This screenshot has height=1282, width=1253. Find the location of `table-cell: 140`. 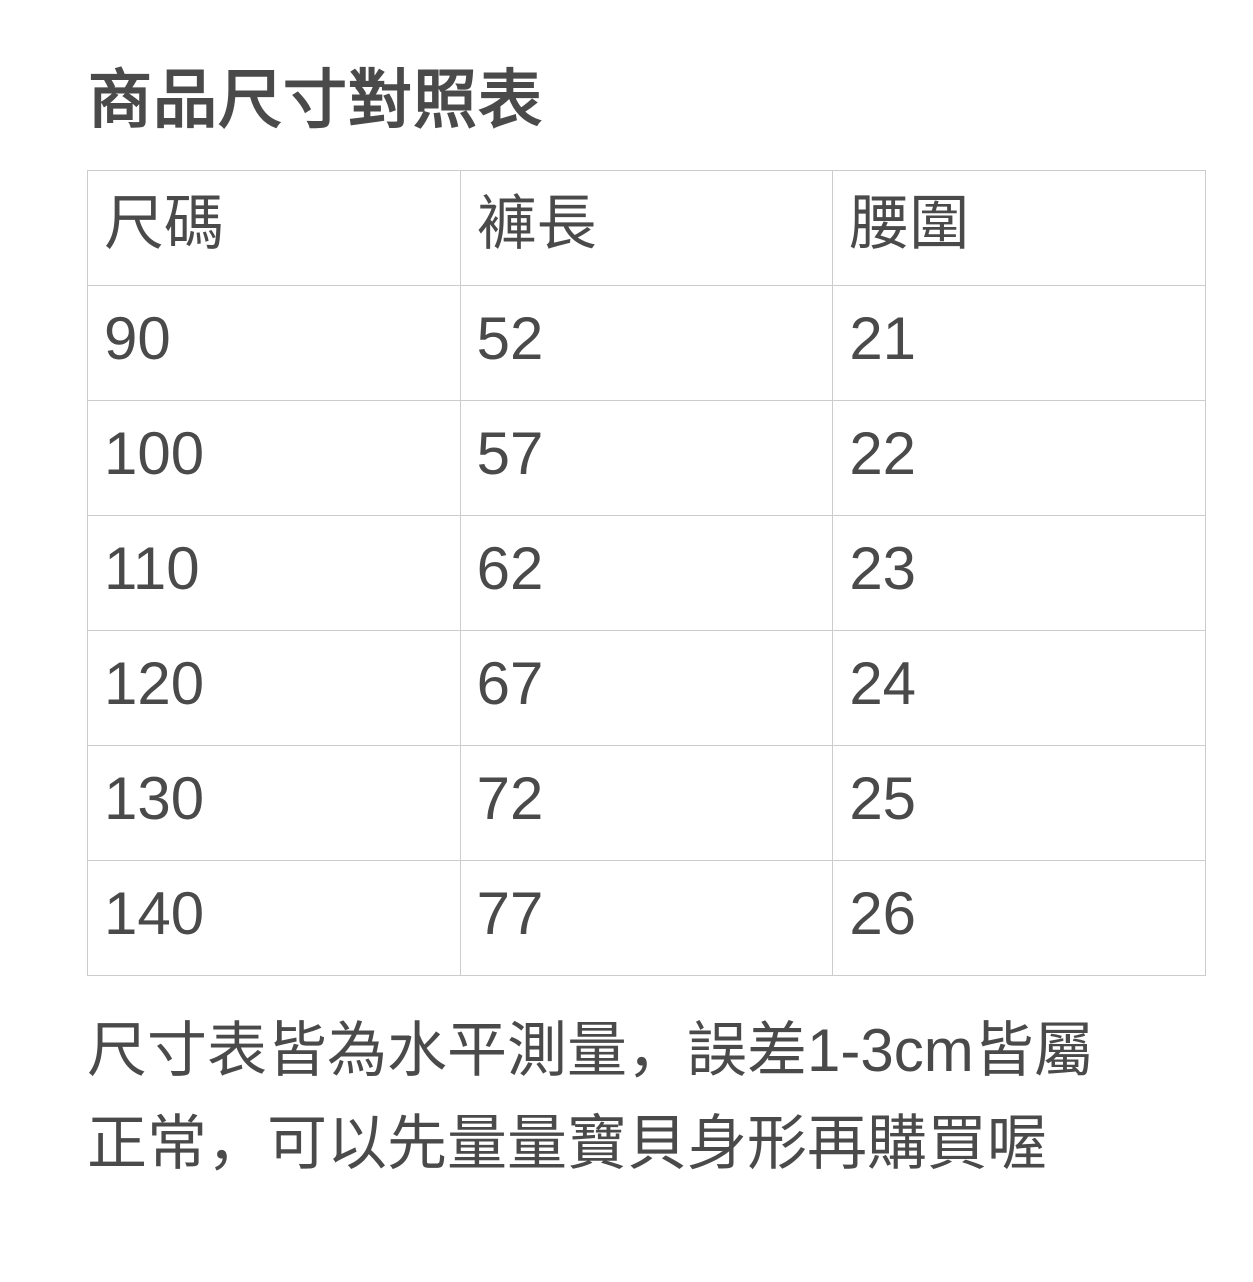

table-cell: 140 is located at coordinates (274, 917).